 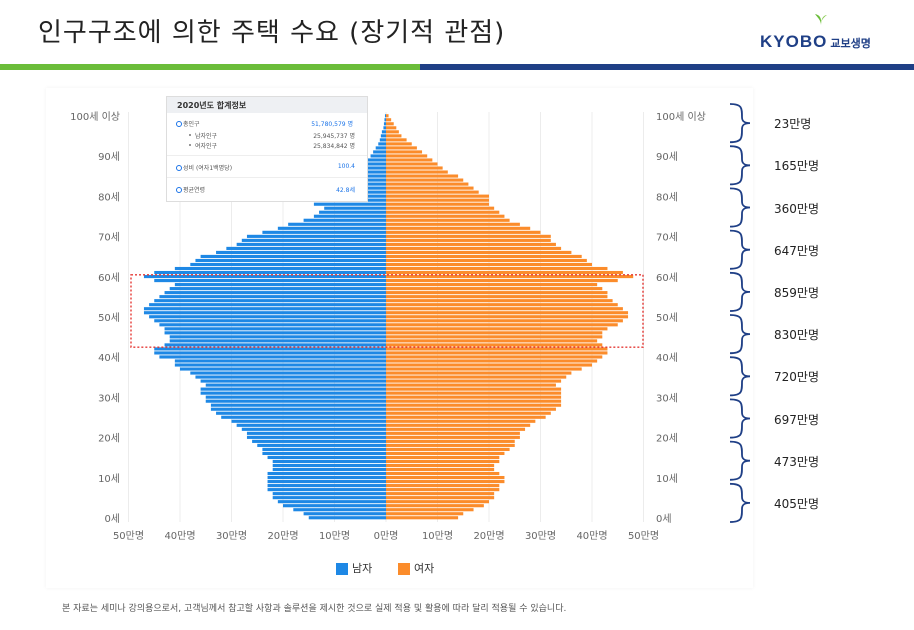 I want to click on y-tick-label-right: 0세, so click(x=664, y=519).